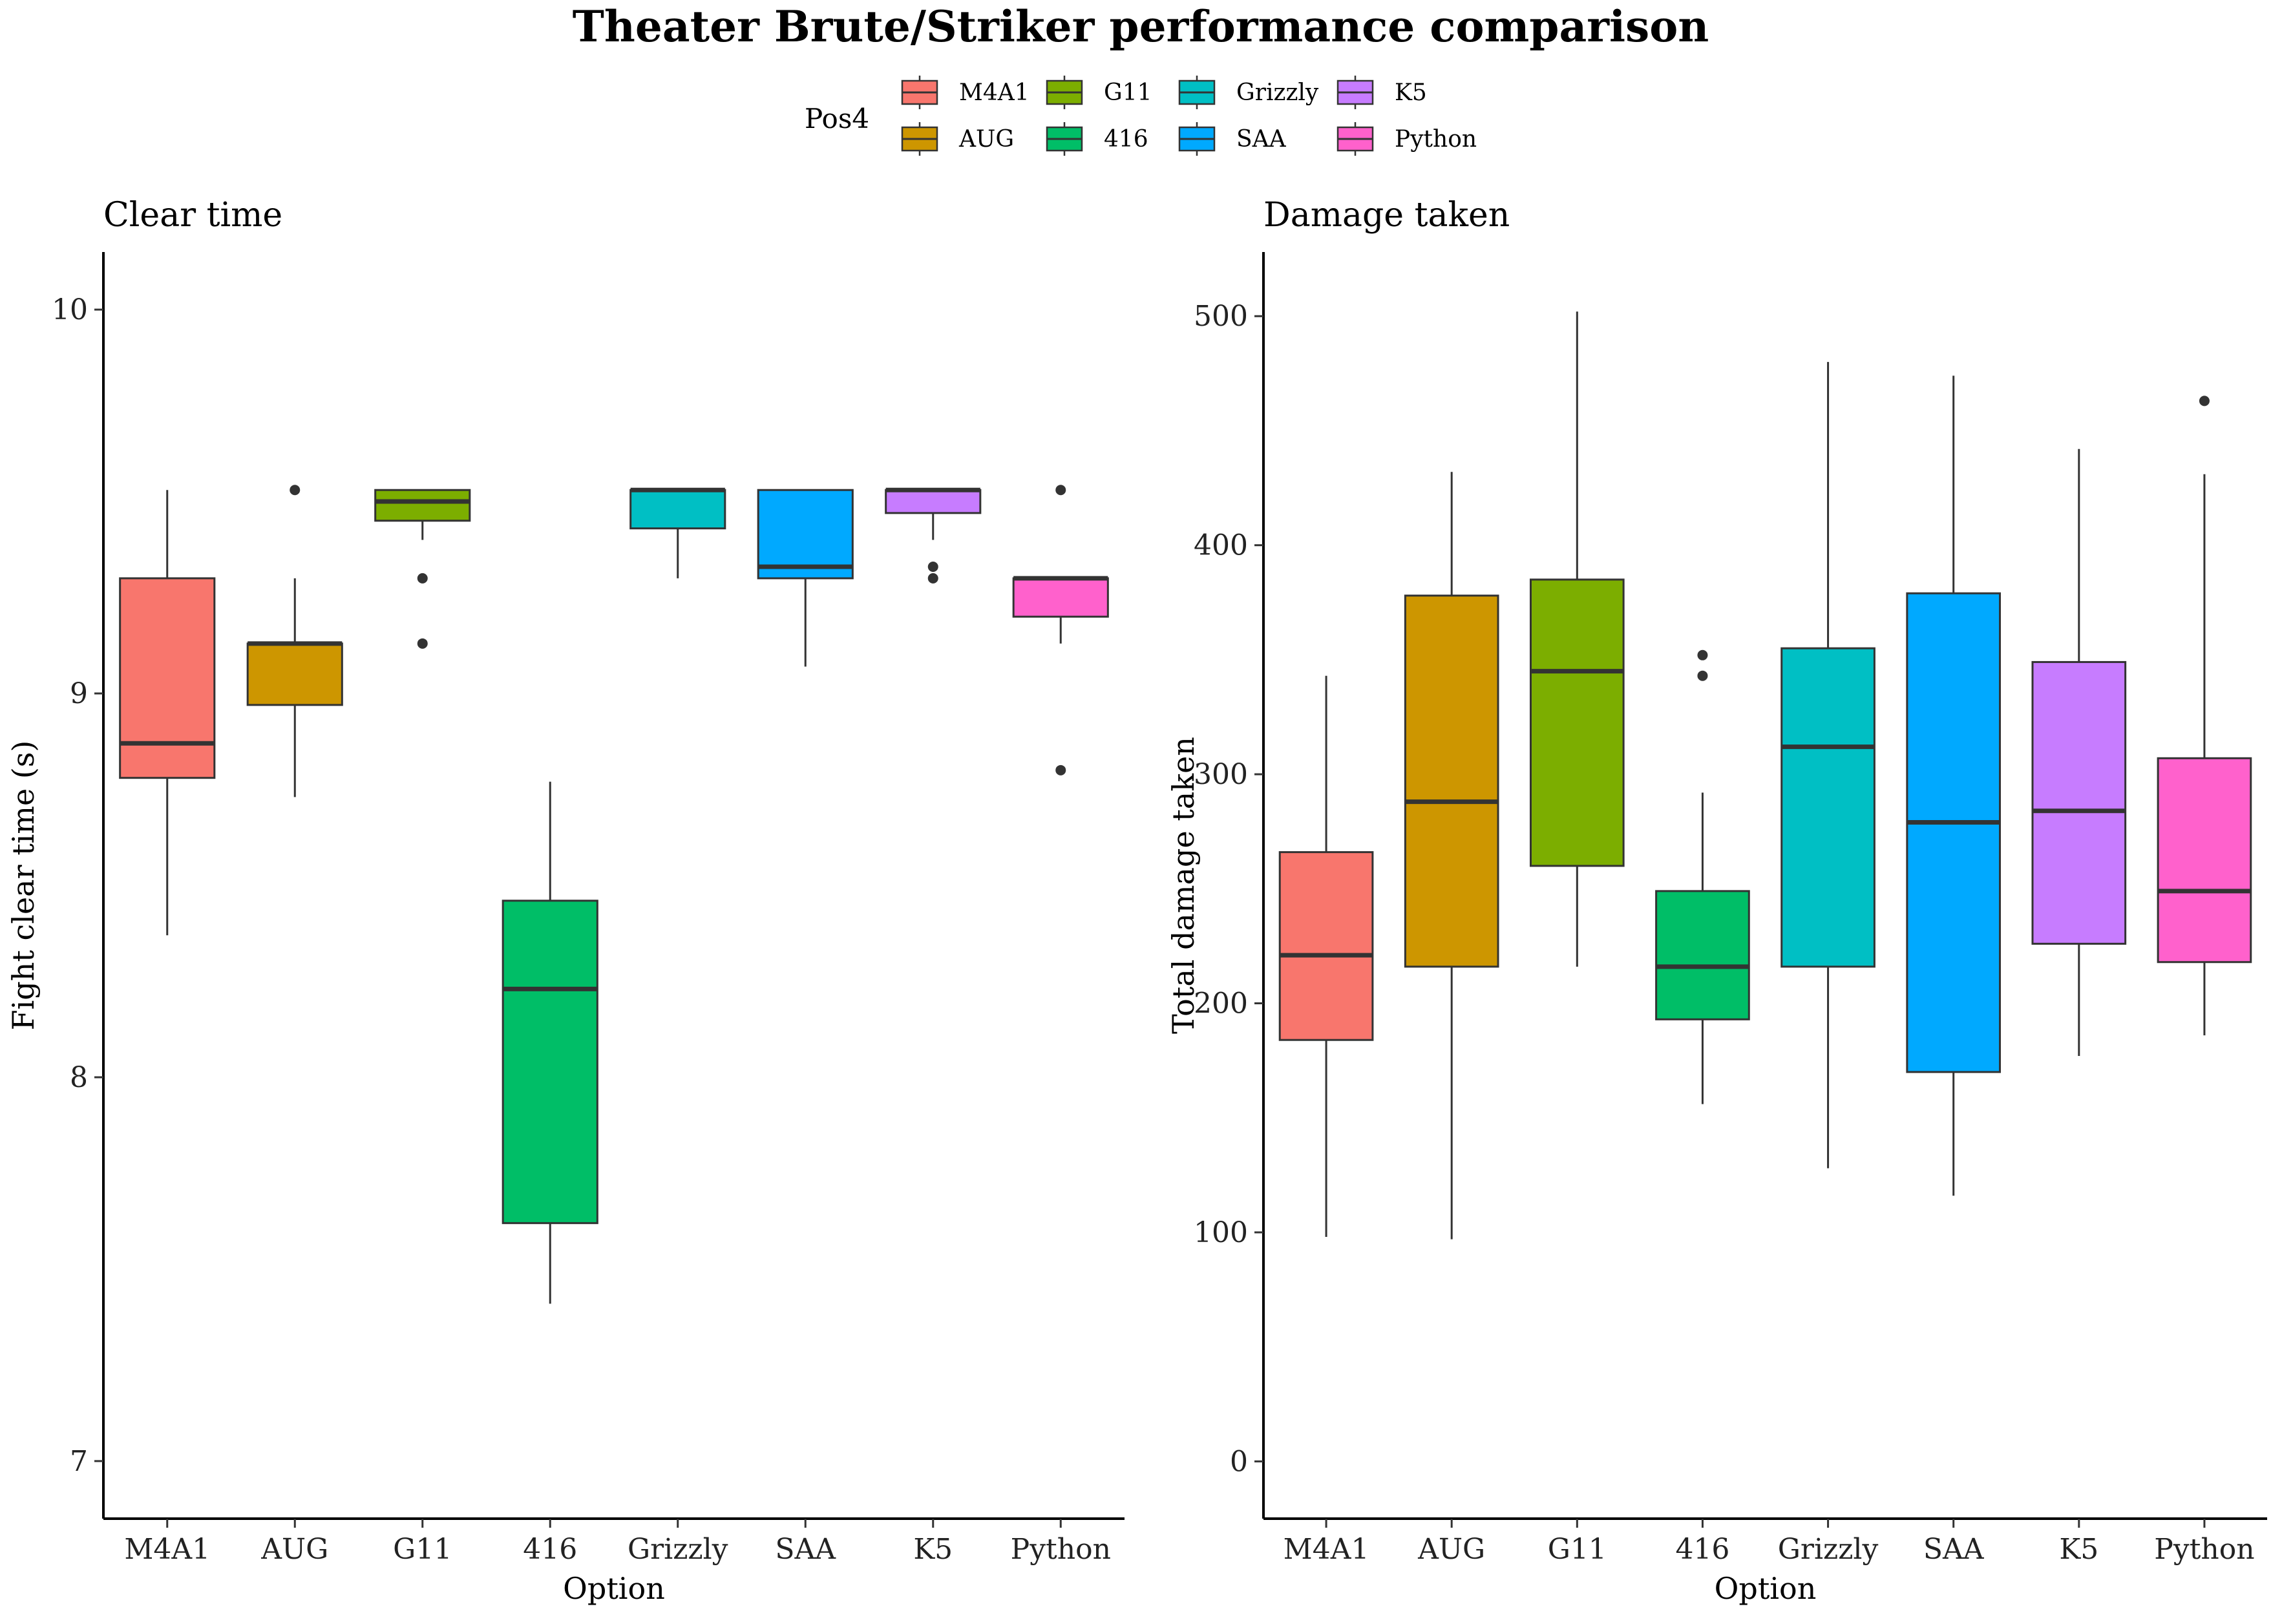 The image size is (2282, 1624). I want to click on legend-label: Grizzly, so click(1277, 92).